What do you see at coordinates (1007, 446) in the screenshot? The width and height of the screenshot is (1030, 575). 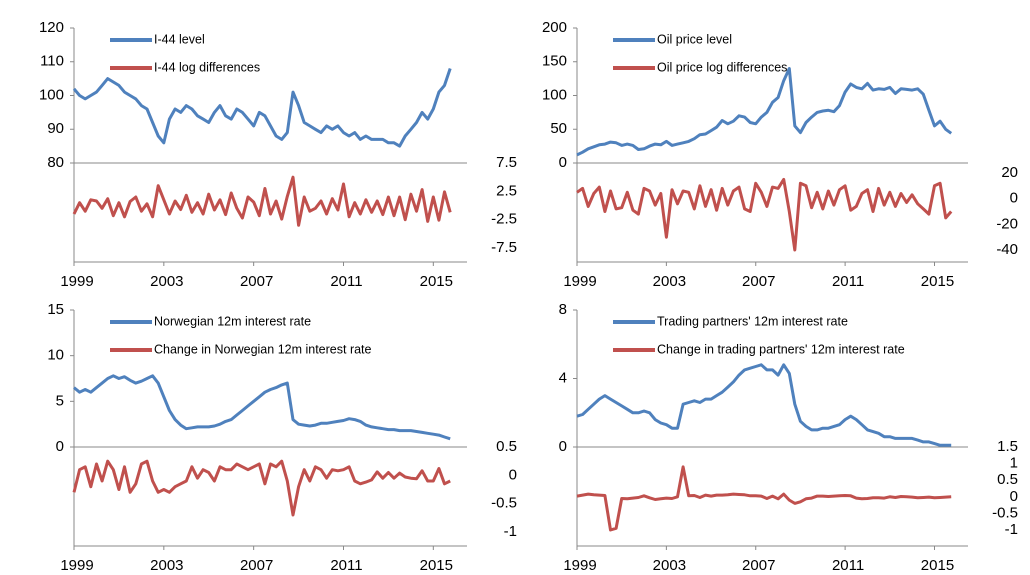 I see `y2-tick-label: 1.5` at bounding box center [1007, 446].